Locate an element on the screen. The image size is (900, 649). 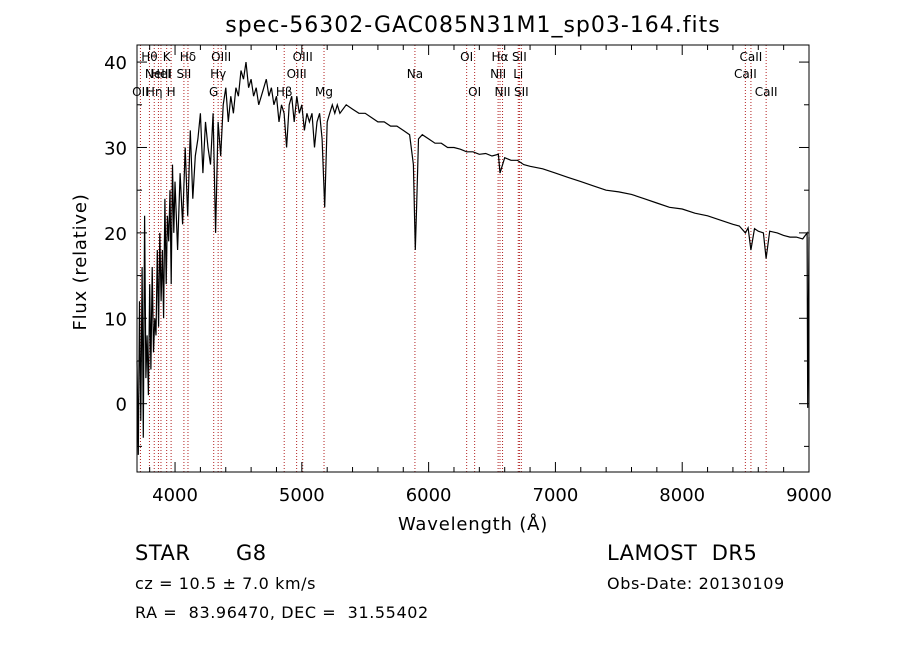
line-label-24: SII is located at coordinates (521, 92).